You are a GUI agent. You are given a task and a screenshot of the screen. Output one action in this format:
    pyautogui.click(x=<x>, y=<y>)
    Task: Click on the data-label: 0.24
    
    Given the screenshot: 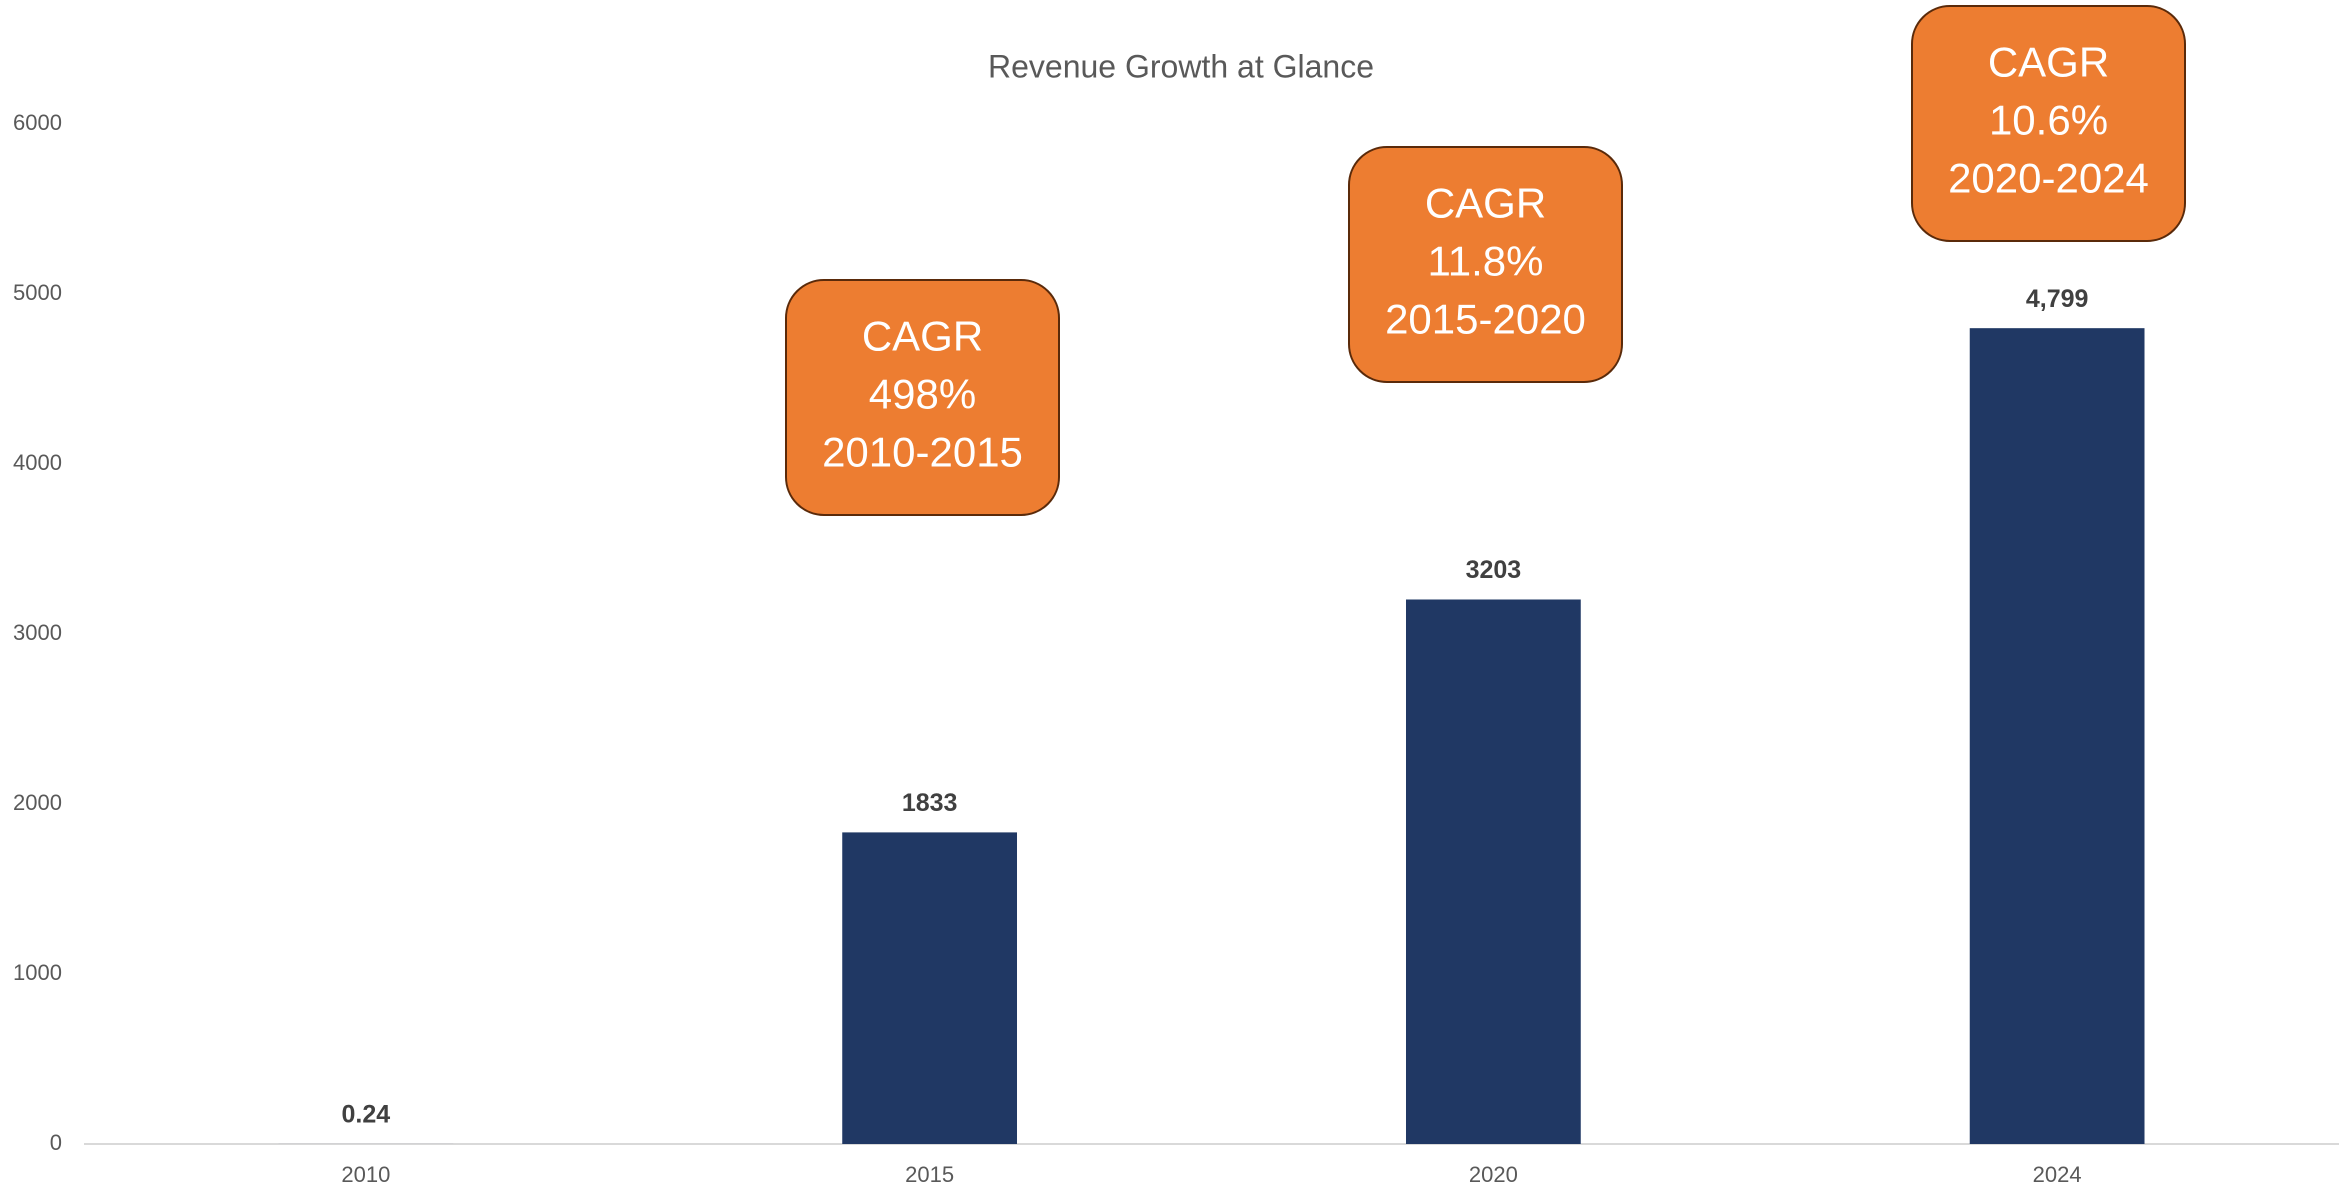 What is the action you would take?
    pyautogui.click(x=366, y=1115)
    